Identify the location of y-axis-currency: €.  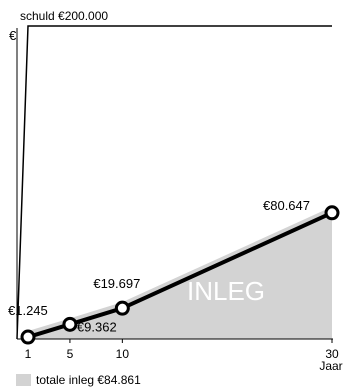
(13, 35).